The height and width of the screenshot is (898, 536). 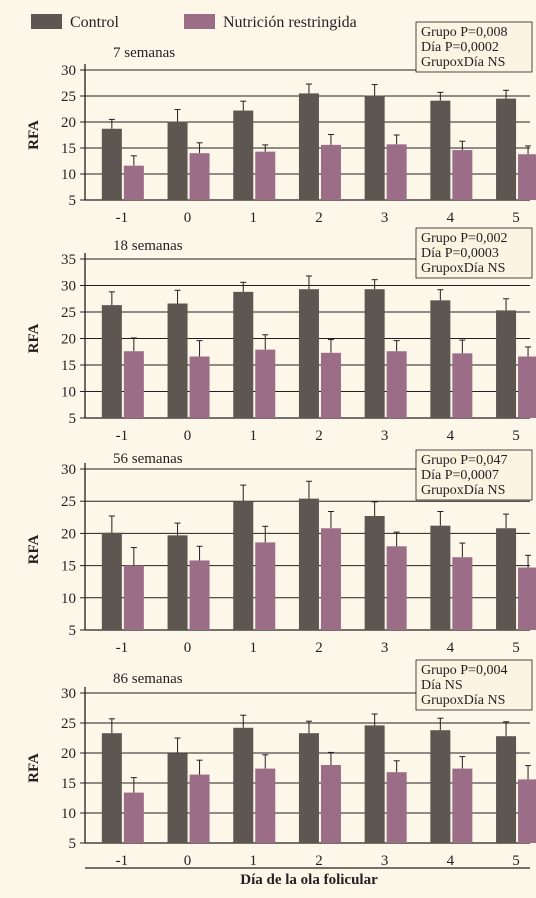 What do you see at coordinates (290, 22) in the screenshot?
I see `legend-label-restricted: Nutrición restringida` at bounding box center [290, 22].